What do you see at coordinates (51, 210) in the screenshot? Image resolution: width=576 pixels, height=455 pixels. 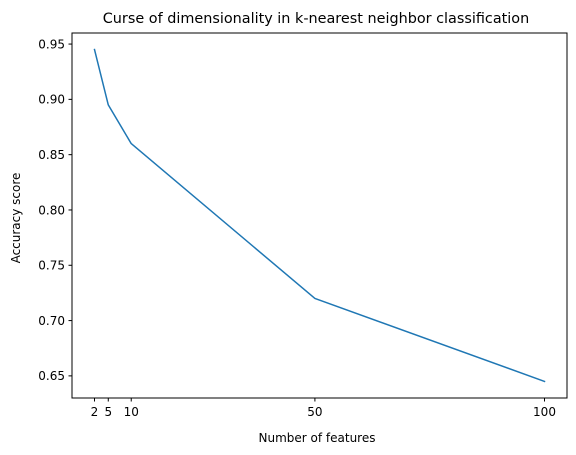 I see `y-tick-label: 0.80` at bounding box center [51, 210].